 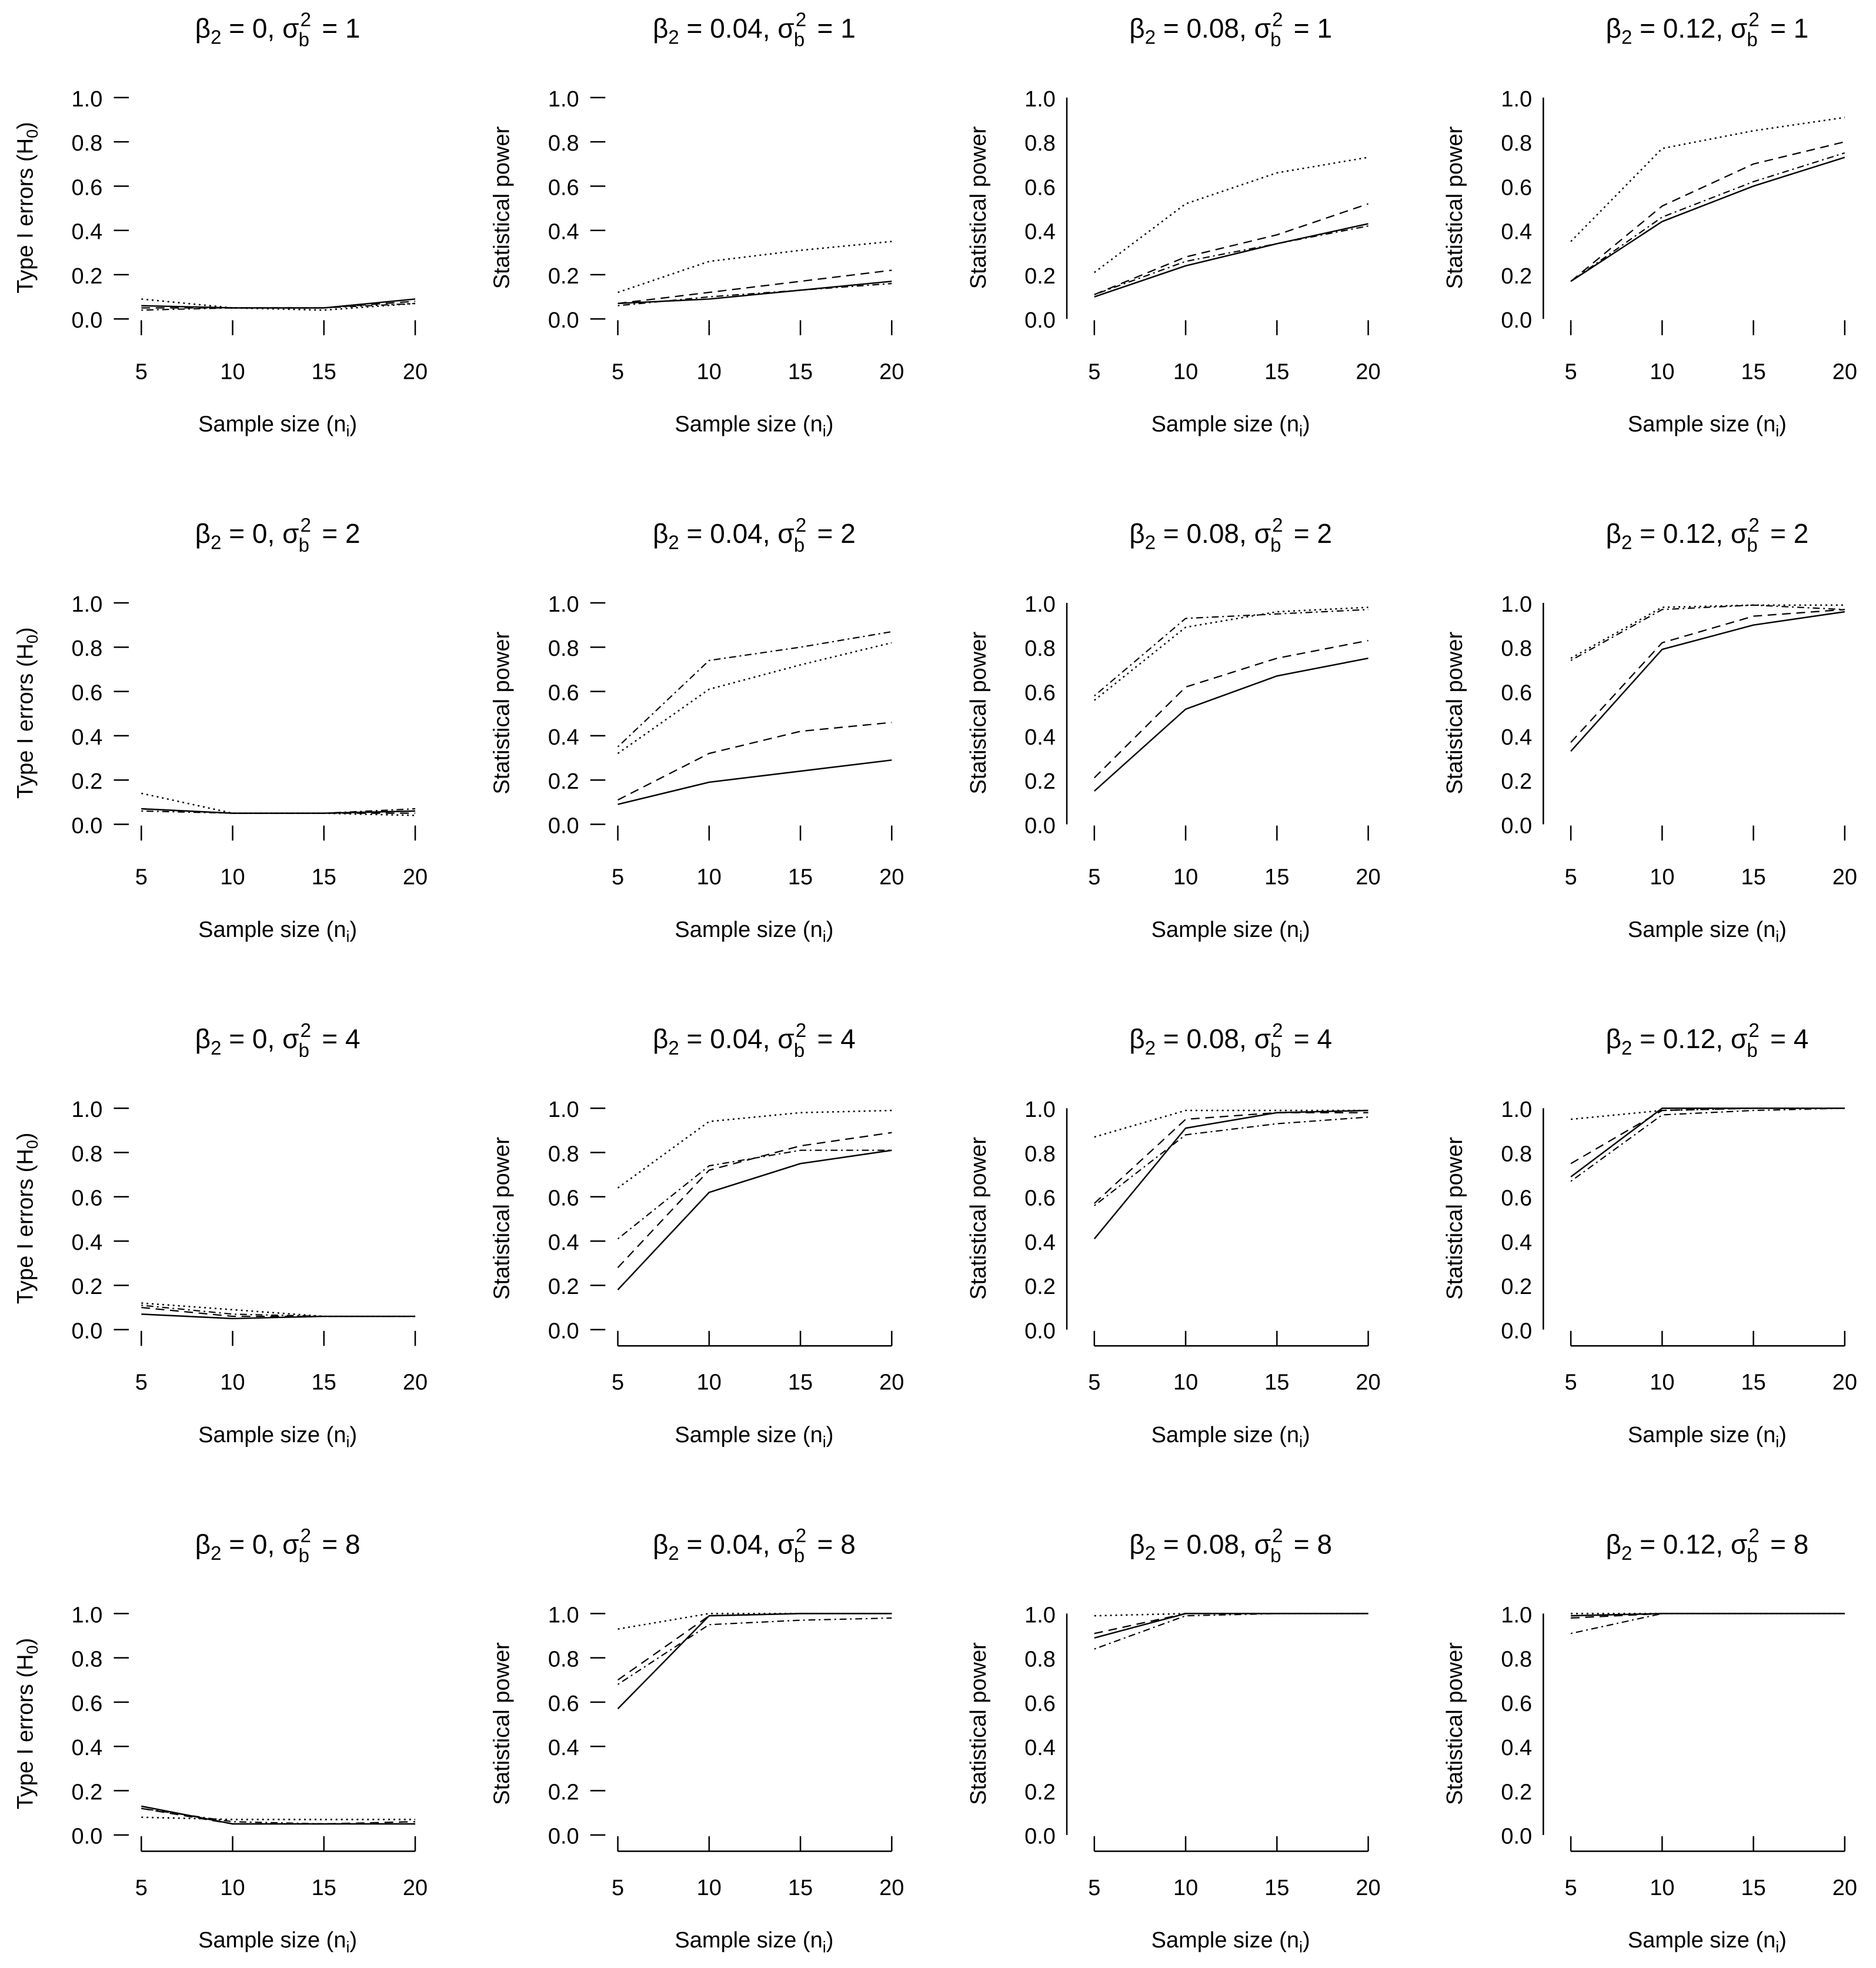 What do you see at coordinates (277, 1040) in the screenshot?
I see `panel-title: β2 = 0, σ2 b = 4` at bounding box center [277, 1040].